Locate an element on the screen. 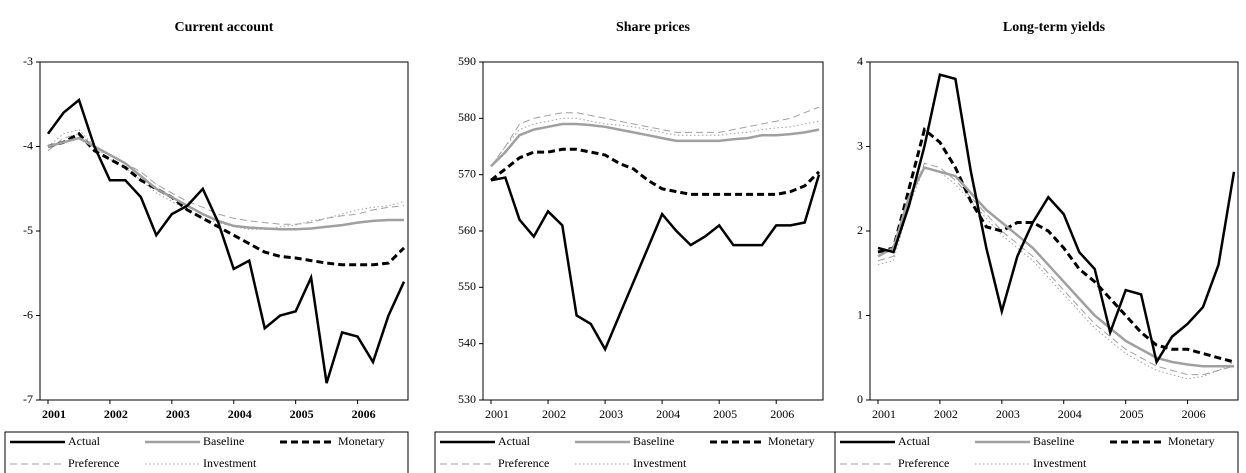 The image size is (1246, 473). y-tick-label: 530 is located at coordinates (467, 399).